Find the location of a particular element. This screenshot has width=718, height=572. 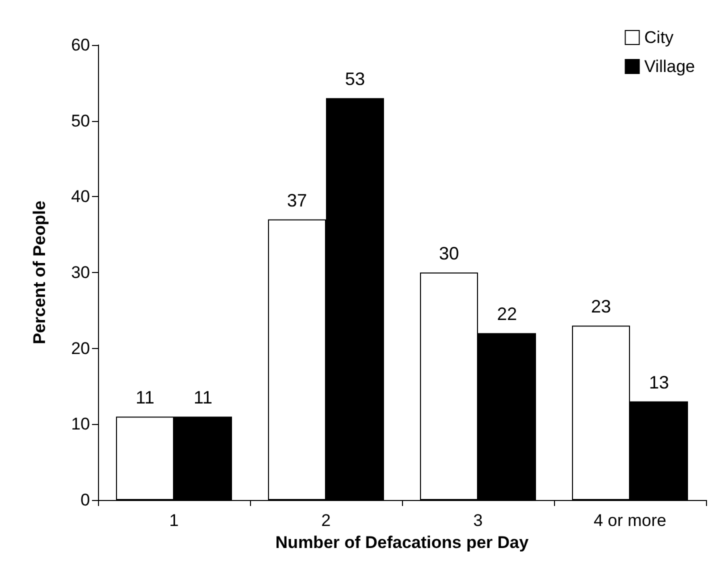

y-axis-title: Percent of People is located at coordinates (39, 272).